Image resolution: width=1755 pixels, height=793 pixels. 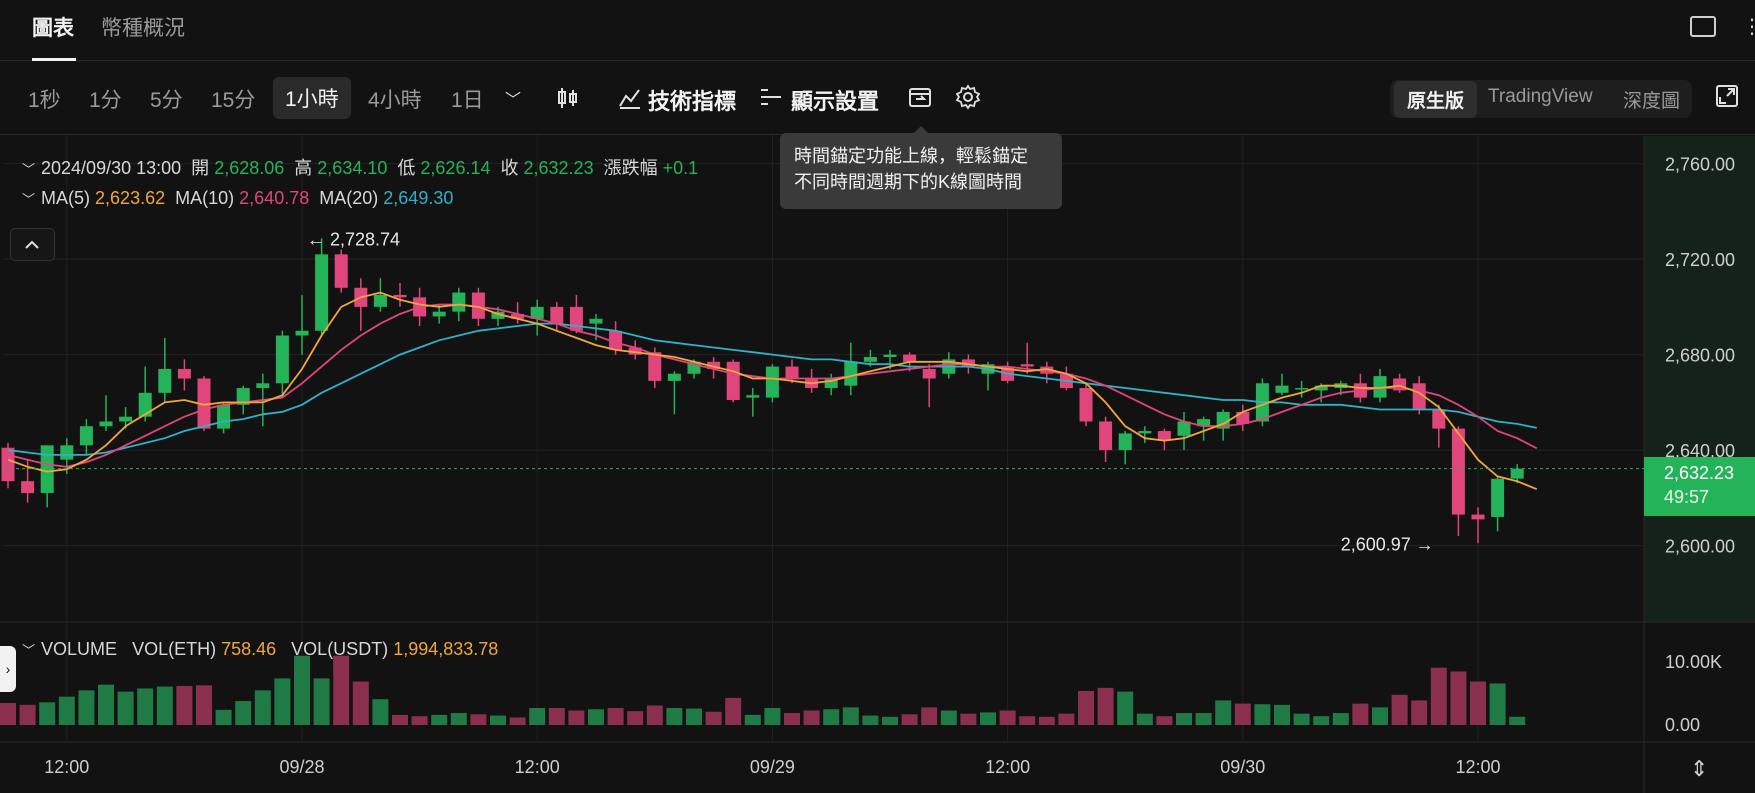 I want to click on timeframe-1h: 1小時, so click(x=312, y=98).